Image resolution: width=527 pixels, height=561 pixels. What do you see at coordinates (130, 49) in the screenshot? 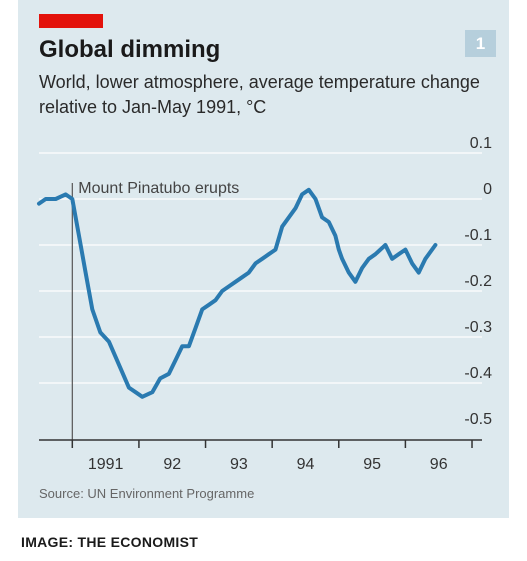
I see `chart-title: Global dimming` at bounding box center [130, 49].